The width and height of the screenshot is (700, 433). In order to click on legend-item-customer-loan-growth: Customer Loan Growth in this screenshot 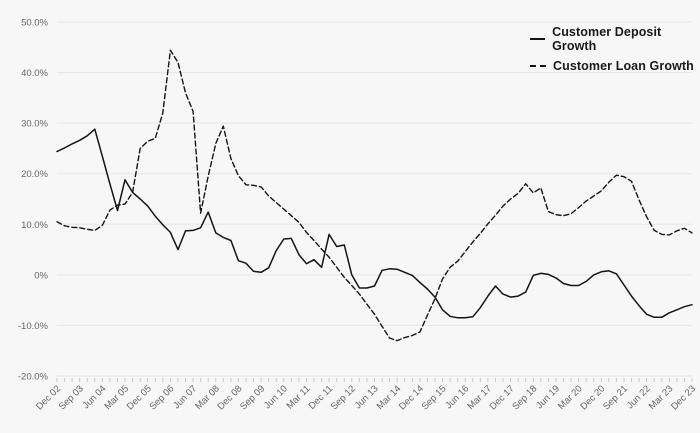, I will do `click(615, 66)`.